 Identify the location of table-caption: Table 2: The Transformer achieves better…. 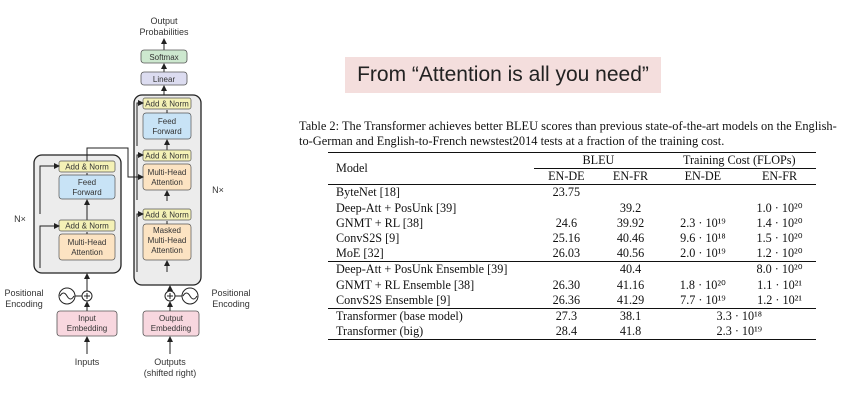
(568, 133).